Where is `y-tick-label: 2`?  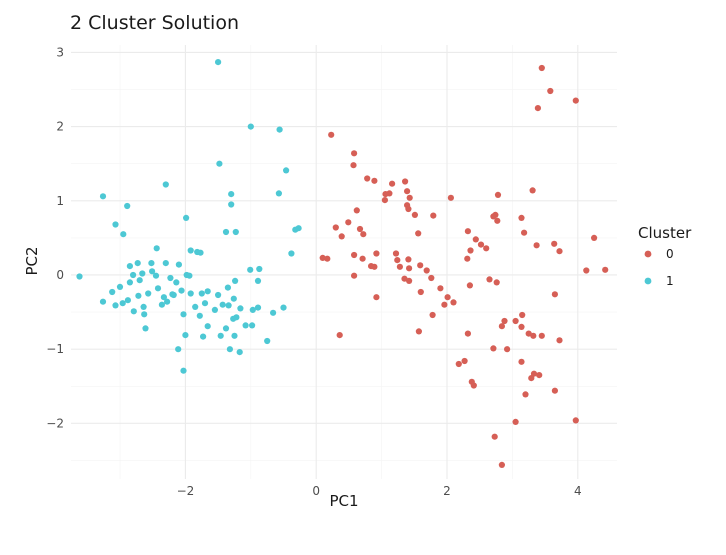
y-tick-label: 2 is located at coordinates (60, 127).